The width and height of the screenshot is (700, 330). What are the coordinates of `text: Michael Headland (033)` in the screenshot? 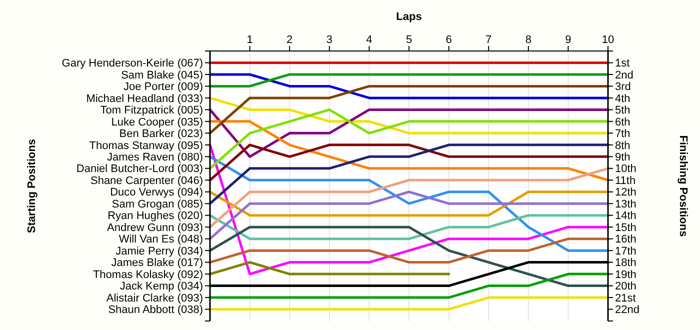 It's located at (144, 98).